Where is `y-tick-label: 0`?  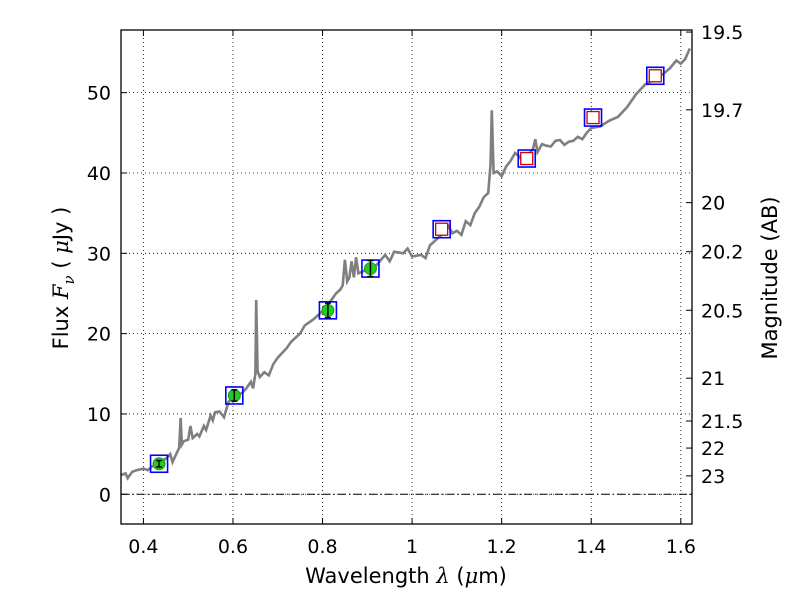 y-tick-label: 0 is located at coordinates (105, 495).